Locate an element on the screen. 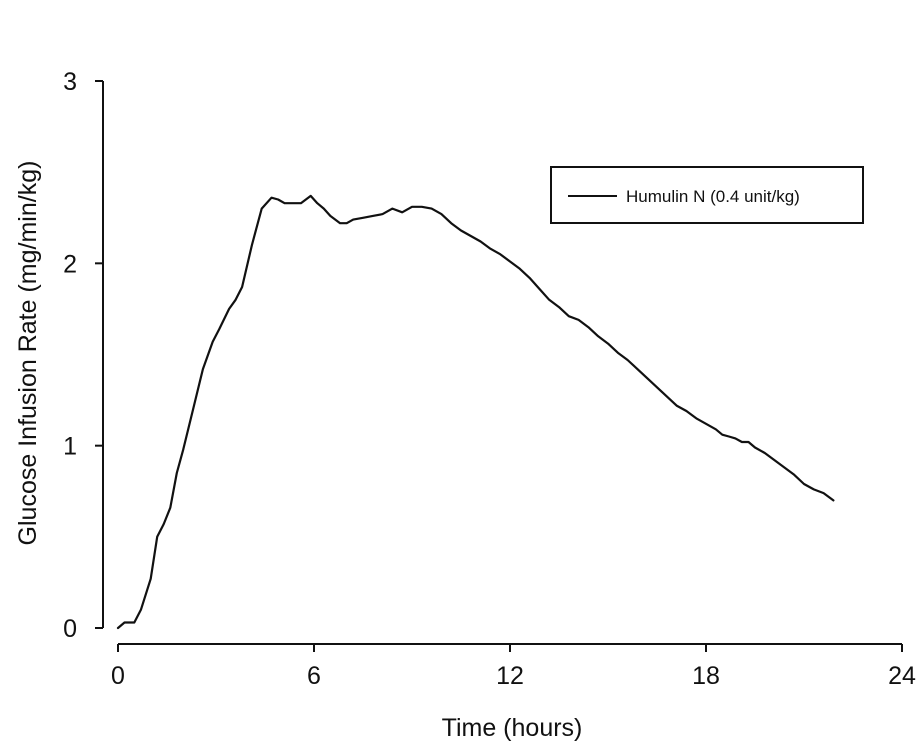 This screenshot has width=922, height=746. x-tick-label: 6 is located at coordinates (314, 676).